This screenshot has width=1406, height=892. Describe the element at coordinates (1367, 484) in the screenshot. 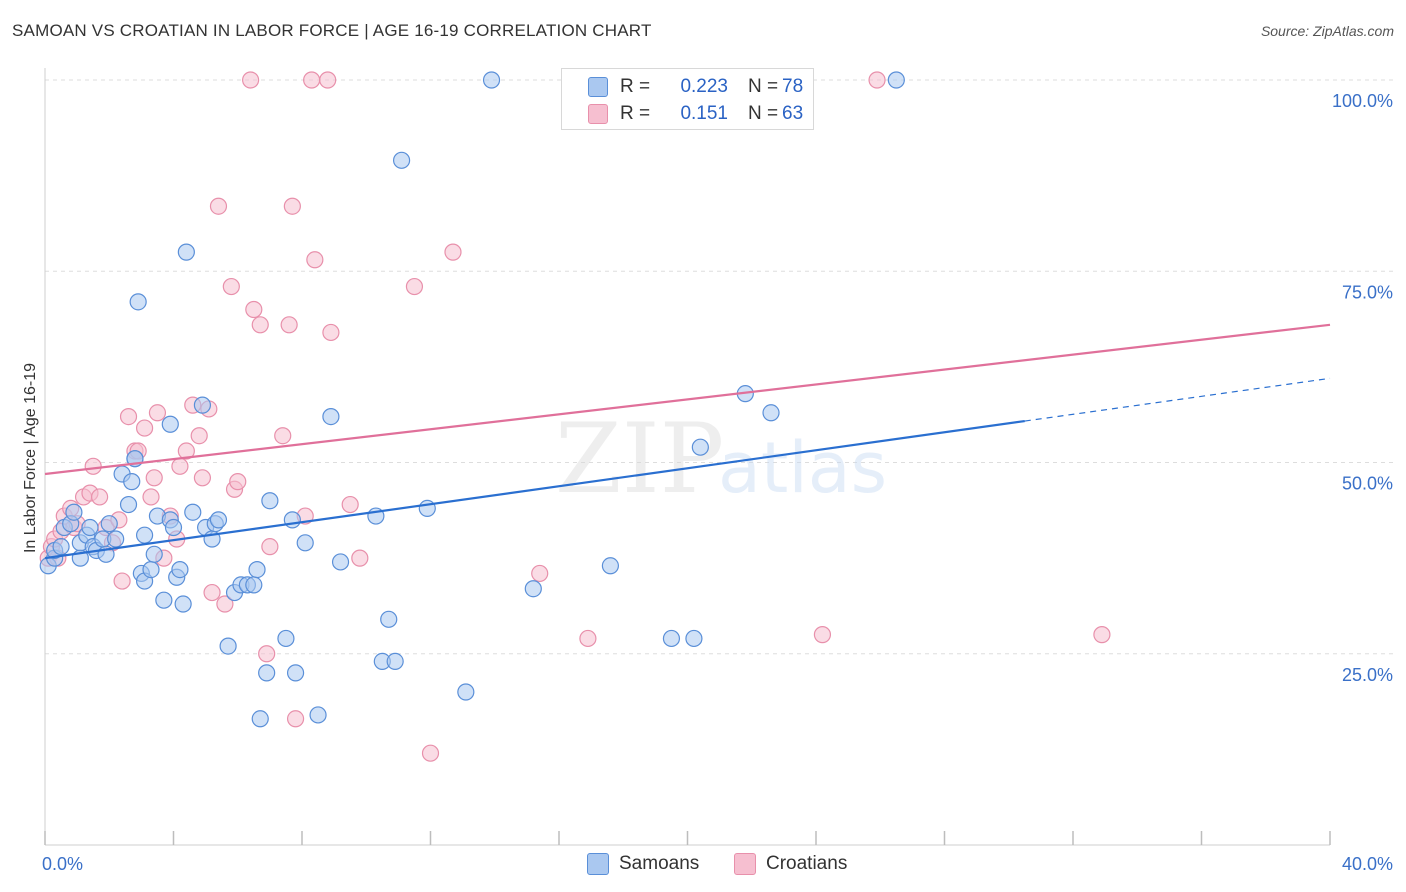

I see `y-tick-label: 50.0%` at that location.